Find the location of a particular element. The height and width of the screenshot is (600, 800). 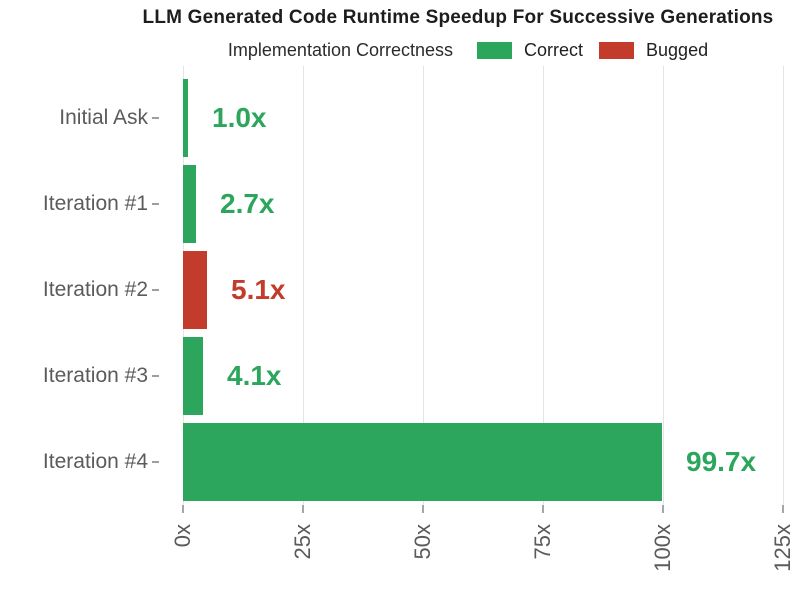

legend-swatch-correct-icon is located at coordinates (495, 50).